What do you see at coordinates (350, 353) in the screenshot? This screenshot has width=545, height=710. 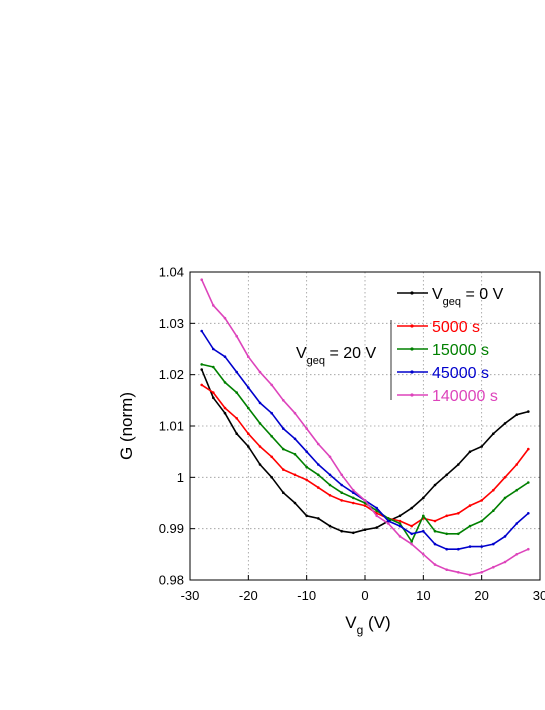 I see `annotation-rest: = 20 V` at bounding box center [350, 353].